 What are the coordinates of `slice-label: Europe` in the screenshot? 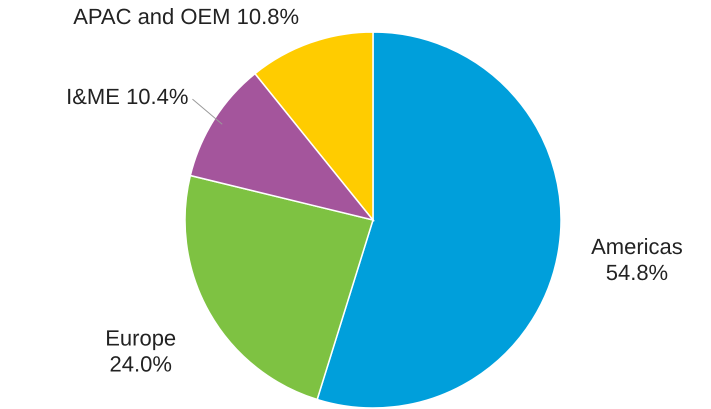 It's located at (140, 338).